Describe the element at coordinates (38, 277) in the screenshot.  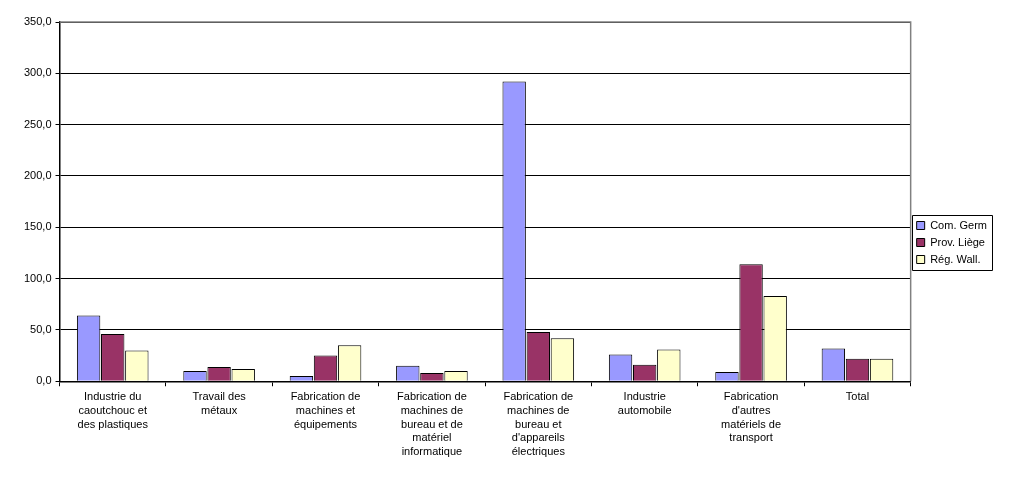
I see `y-tick-label: 100,0` at that location.